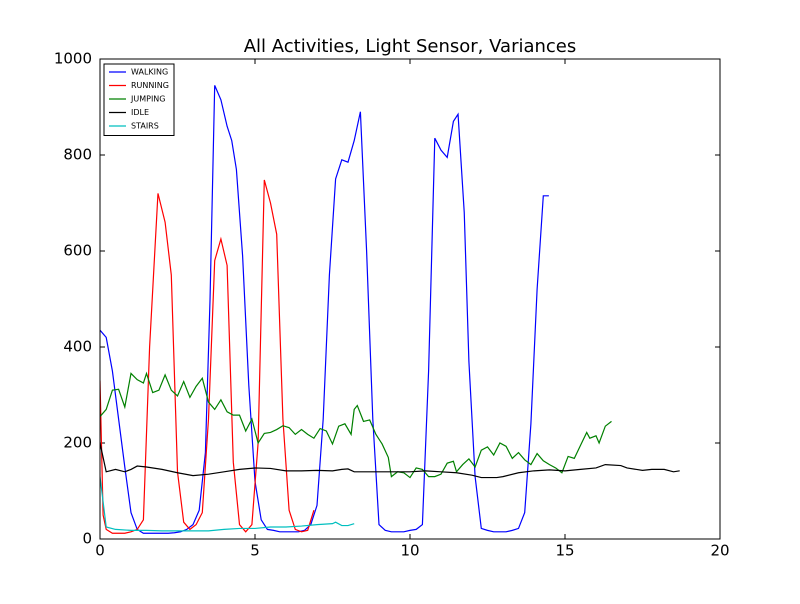 This screenshot has width=800, height=604. I want to click on x-tick-label: 15, so click(564, 551).